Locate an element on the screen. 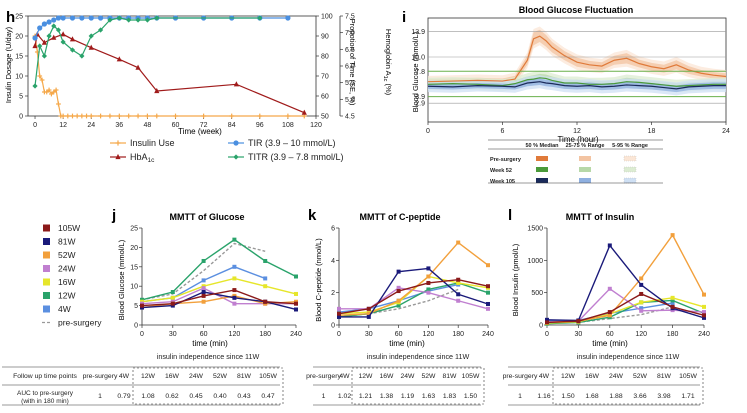 This screenshot has height=413, width=747. independence-box is located at coordinates (628, 386).